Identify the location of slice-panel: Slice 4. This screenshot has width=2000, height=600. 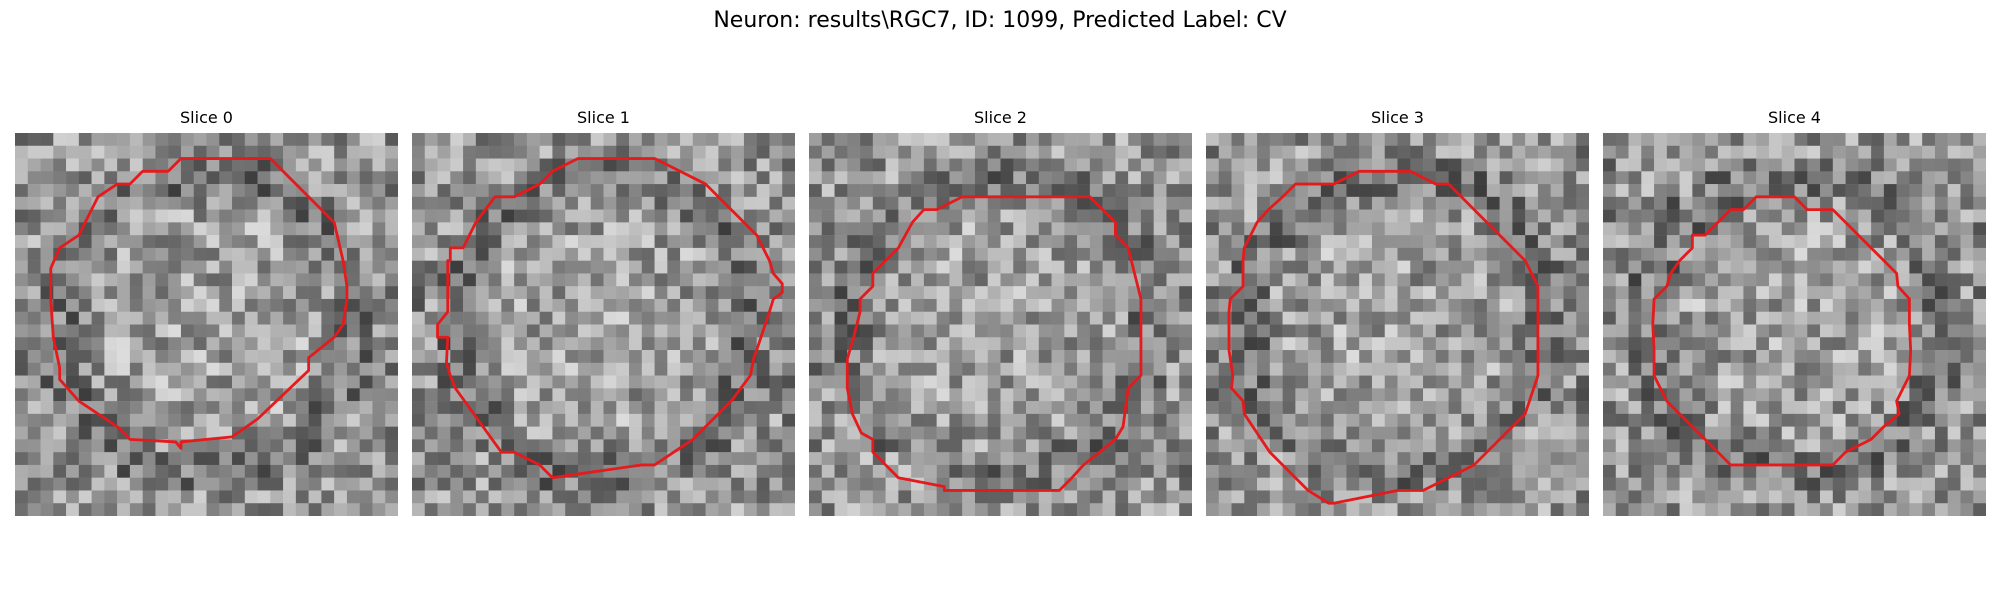
(1794, 313).